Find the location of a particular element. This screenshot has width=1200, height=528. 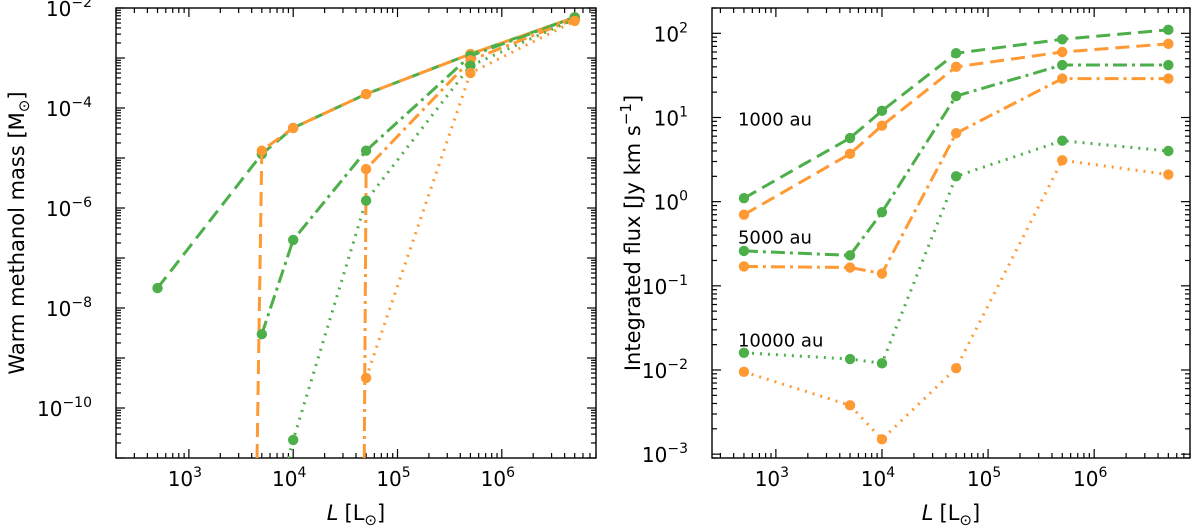

tick-exponent: 2 is located at coordinates (683, 28).